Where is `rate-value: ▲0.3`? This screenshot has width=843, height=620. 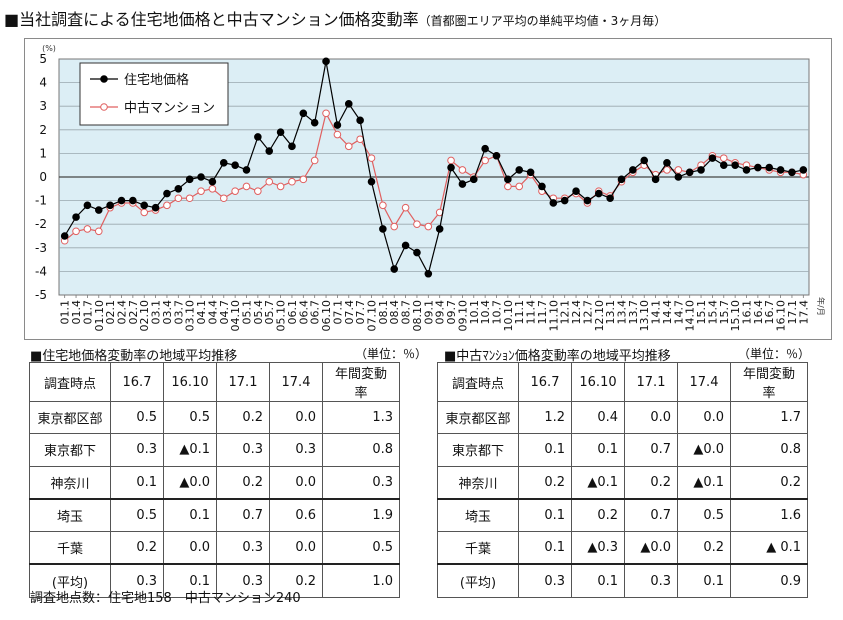
rate-value: ▲0.3 is located at coordinates (598, 548).